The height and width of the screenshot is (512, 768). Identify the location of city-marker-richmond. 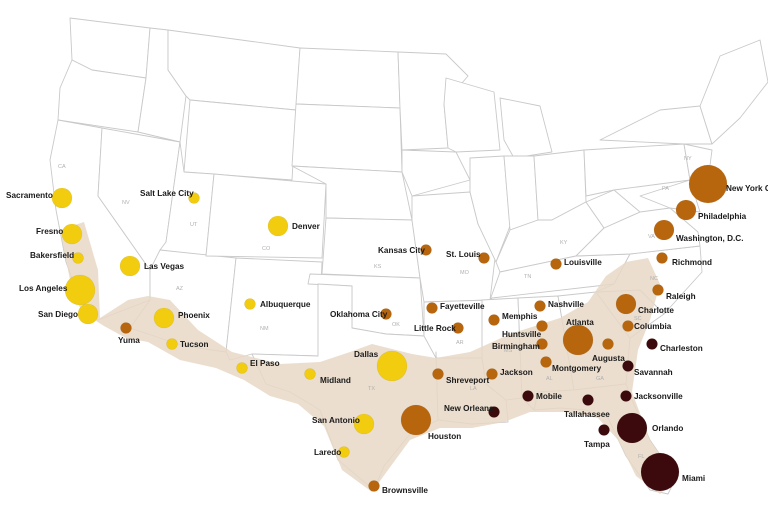
(662, 258).